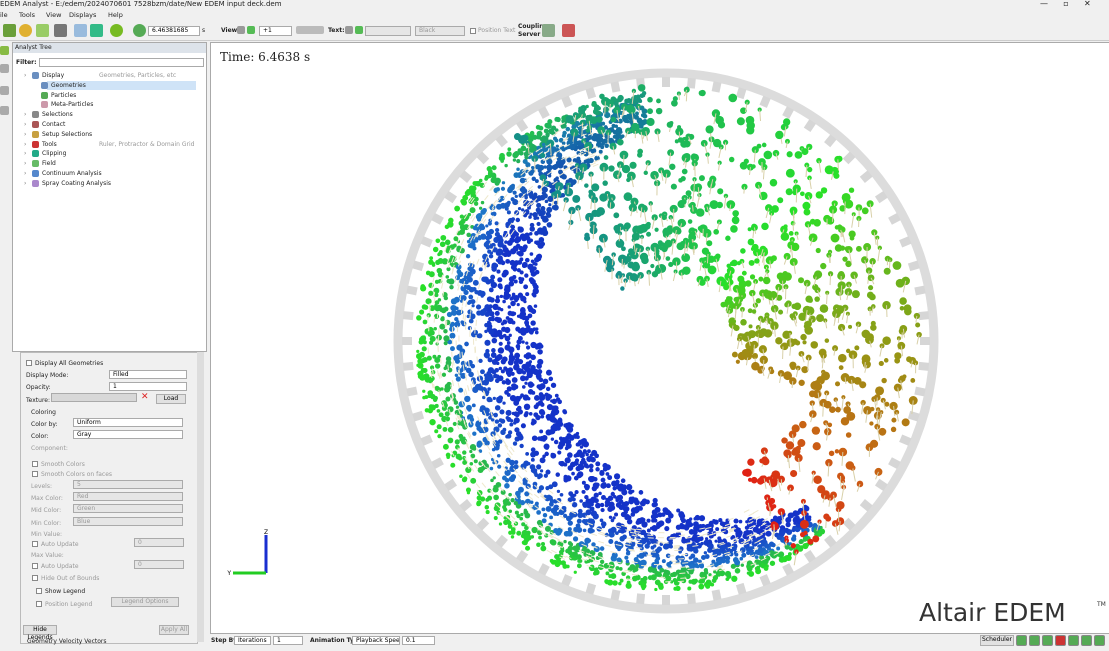 The width and height of the screenshot is (1109, 651). What do you see at coordinates (128, 508) in the screenshot?
I see `dropdown: Green` at bounding box center [128, 508].